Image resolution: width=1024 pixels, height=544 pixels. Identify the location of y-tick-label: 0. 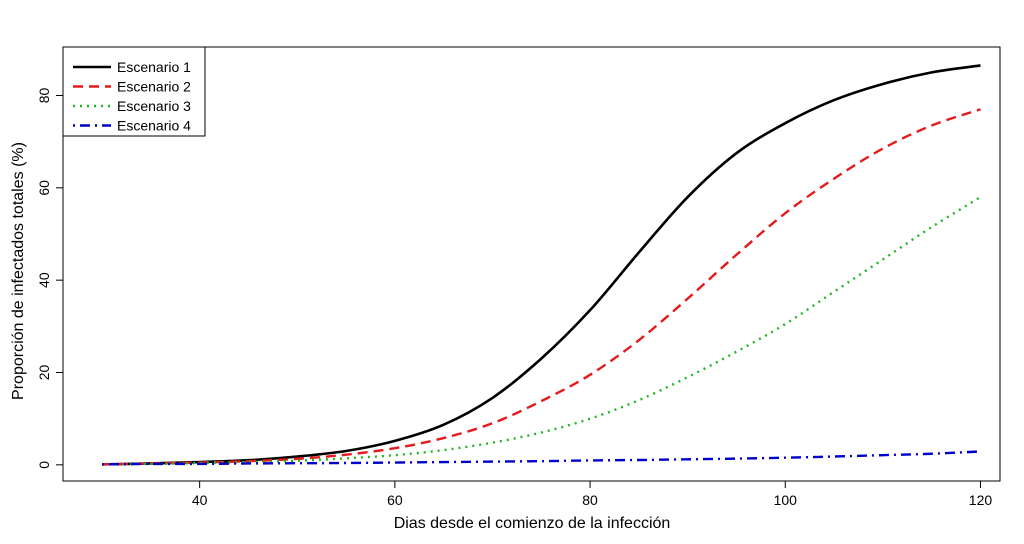
(44, 465).